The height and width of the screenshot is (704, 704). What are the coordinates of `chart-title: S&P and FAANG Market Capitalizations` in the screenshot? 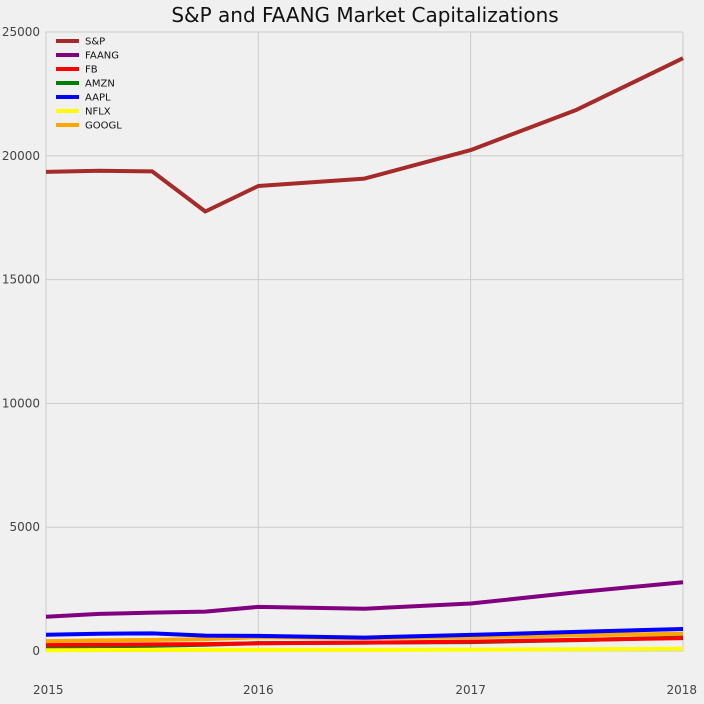 It's located at (364, 15).